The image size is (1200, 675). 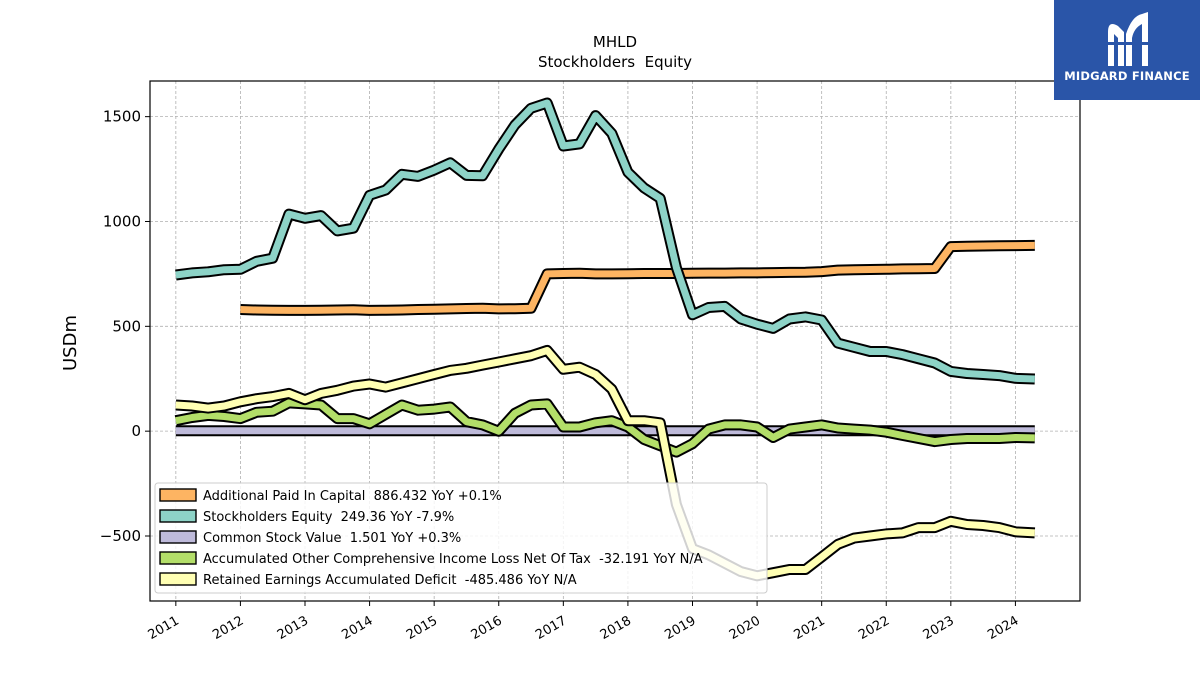 What do you see at coordinates (615, 42) in the screenshot?
I see `chart-title: MHLD` at bounding box center [615, 42].